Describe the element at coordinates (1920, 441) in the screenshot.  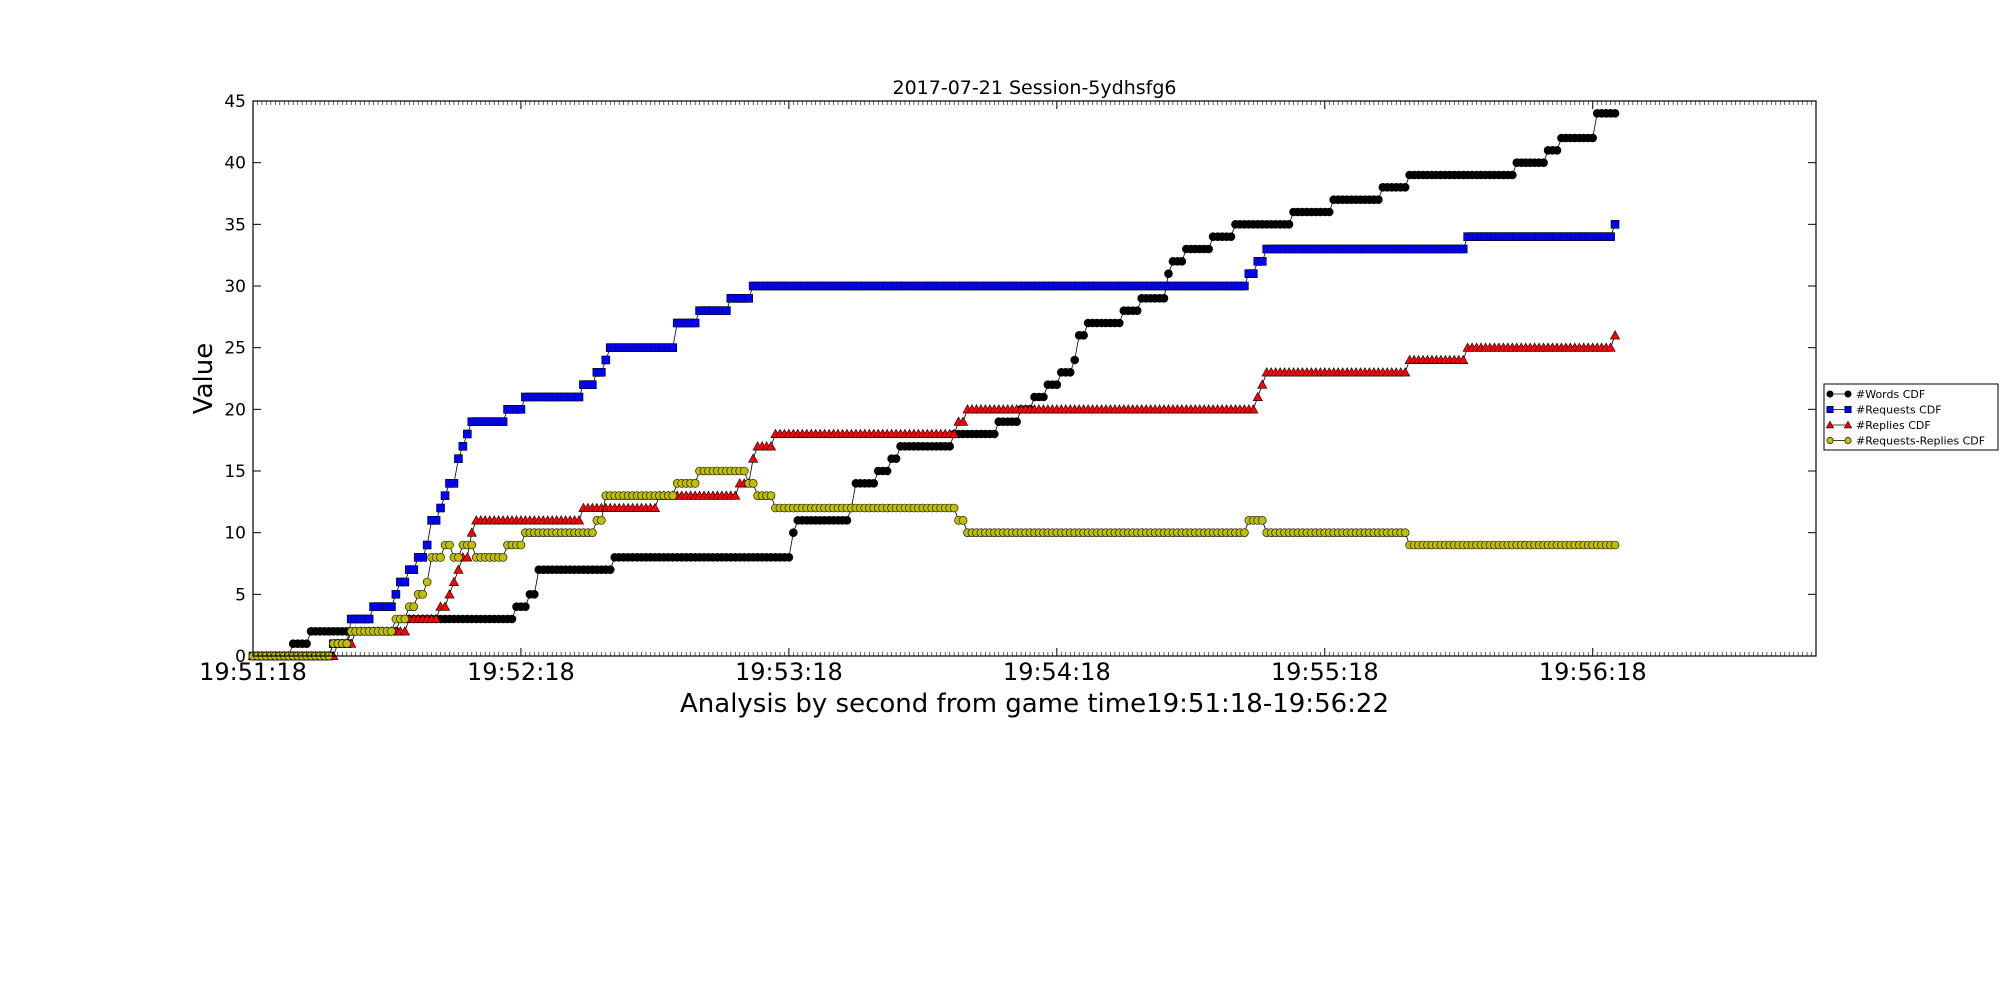
I see `legend-label: #Requests-Replies CDF` at that location.